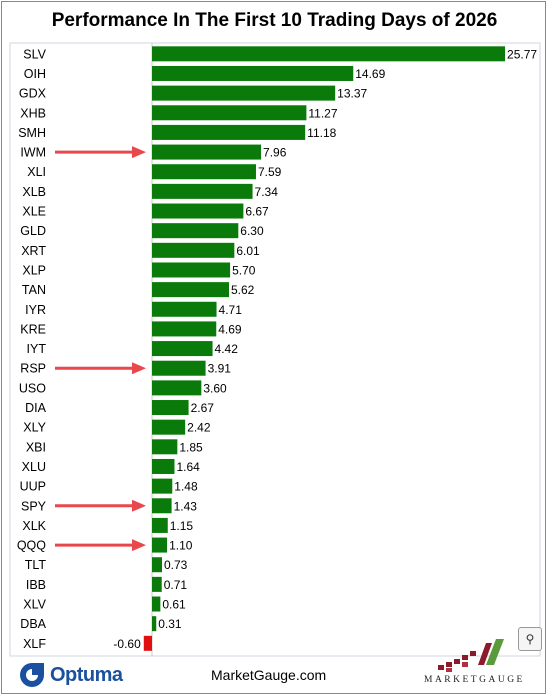  What do you see at coordinates (176, 565) in the screenshot?
I see `data-label-tlt: 0.73` at bounding box center [176, 565].